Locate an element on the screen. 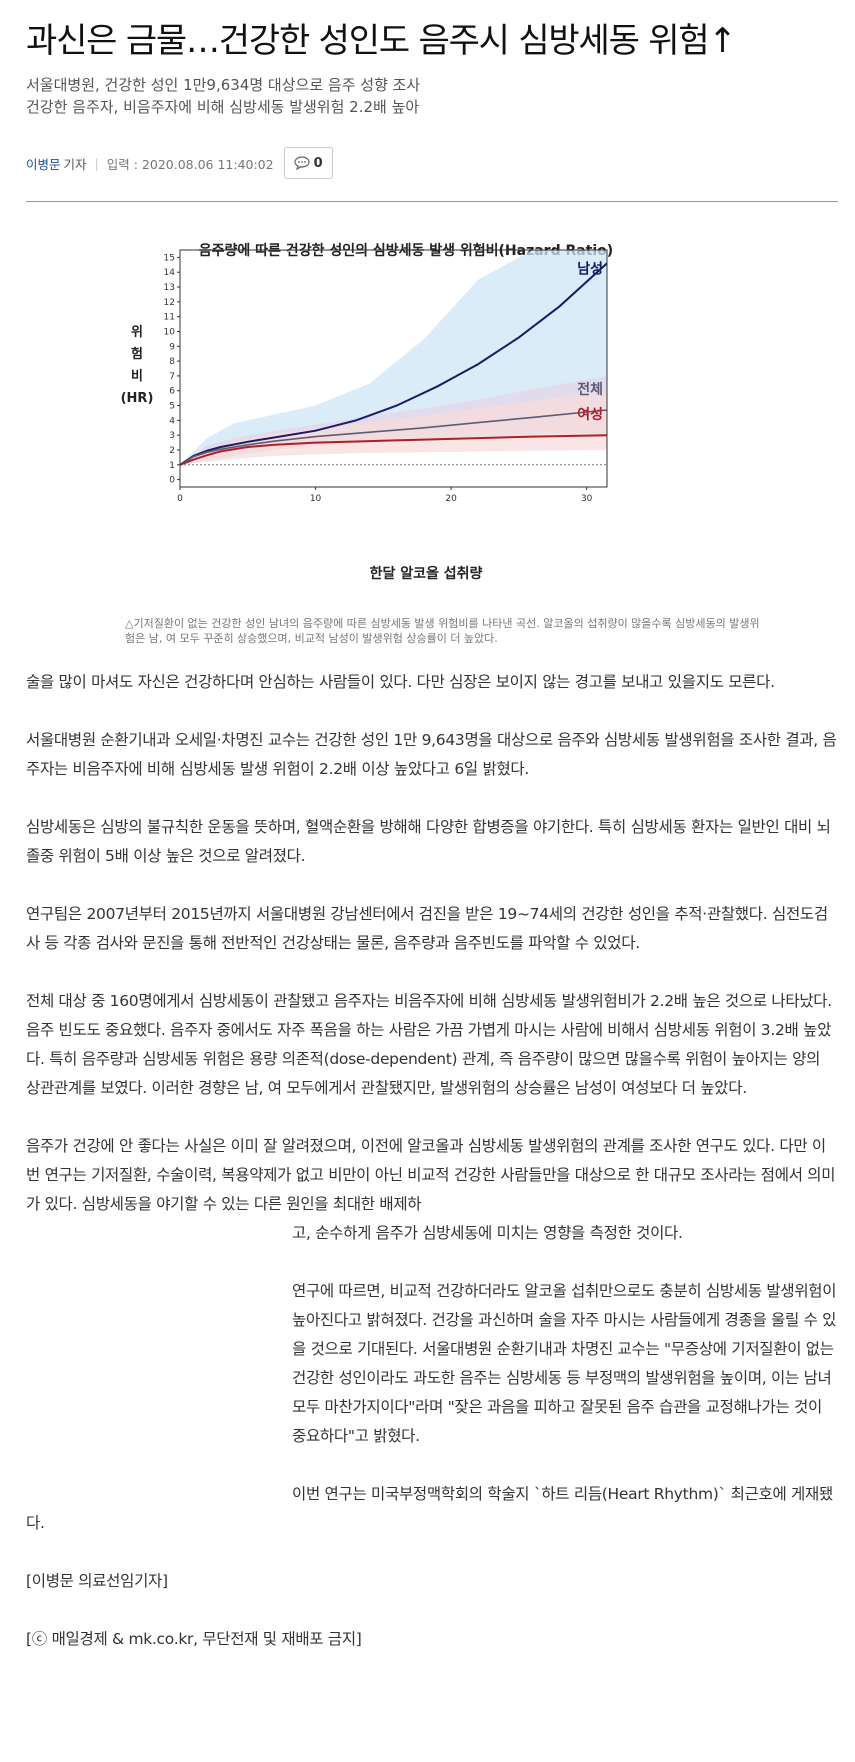 Image resolution: width=855 pixels, height=1762 pixels. subhead-1: 서울대병원, 건강한 성인 1만9,634명 대상으로 음주 성향 조사 is located at coordinates (223, 85).